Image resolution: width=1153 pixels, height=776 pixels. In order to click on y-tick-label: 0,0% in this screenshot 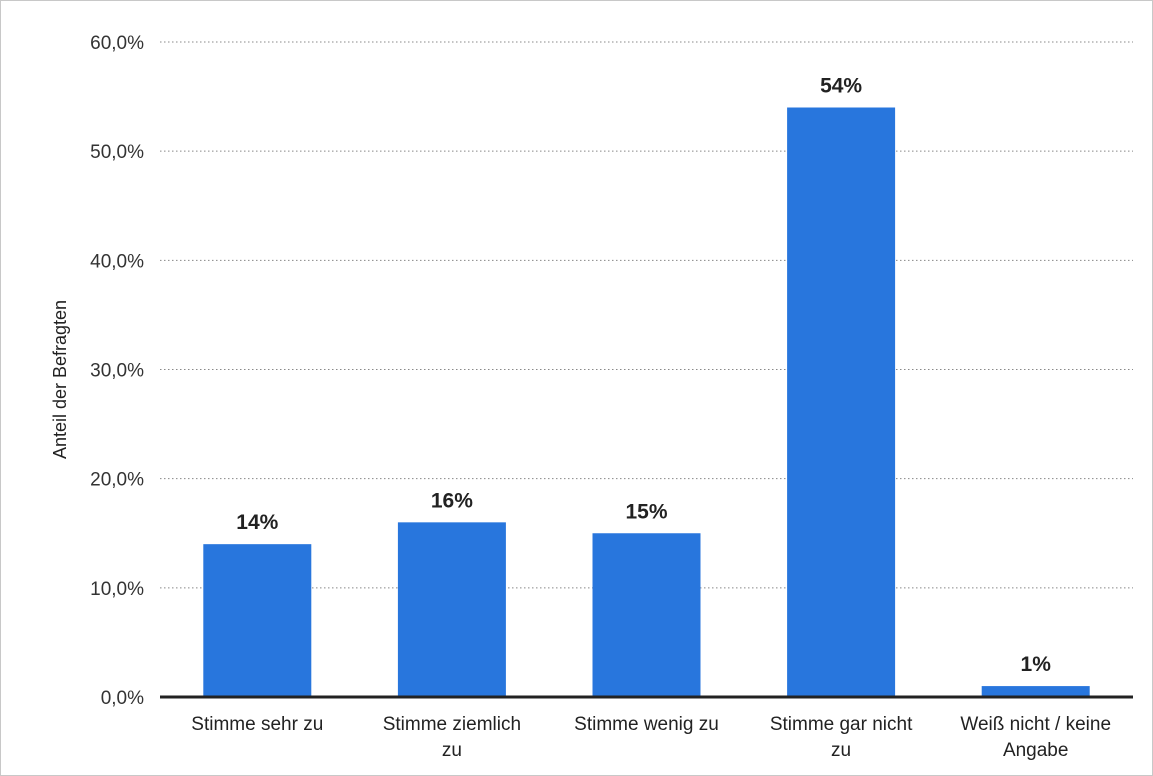, I will do `click(122, 698)`.